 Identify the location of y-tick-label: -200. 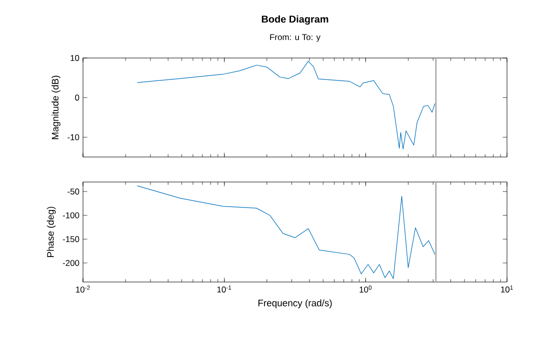
(71, 263).